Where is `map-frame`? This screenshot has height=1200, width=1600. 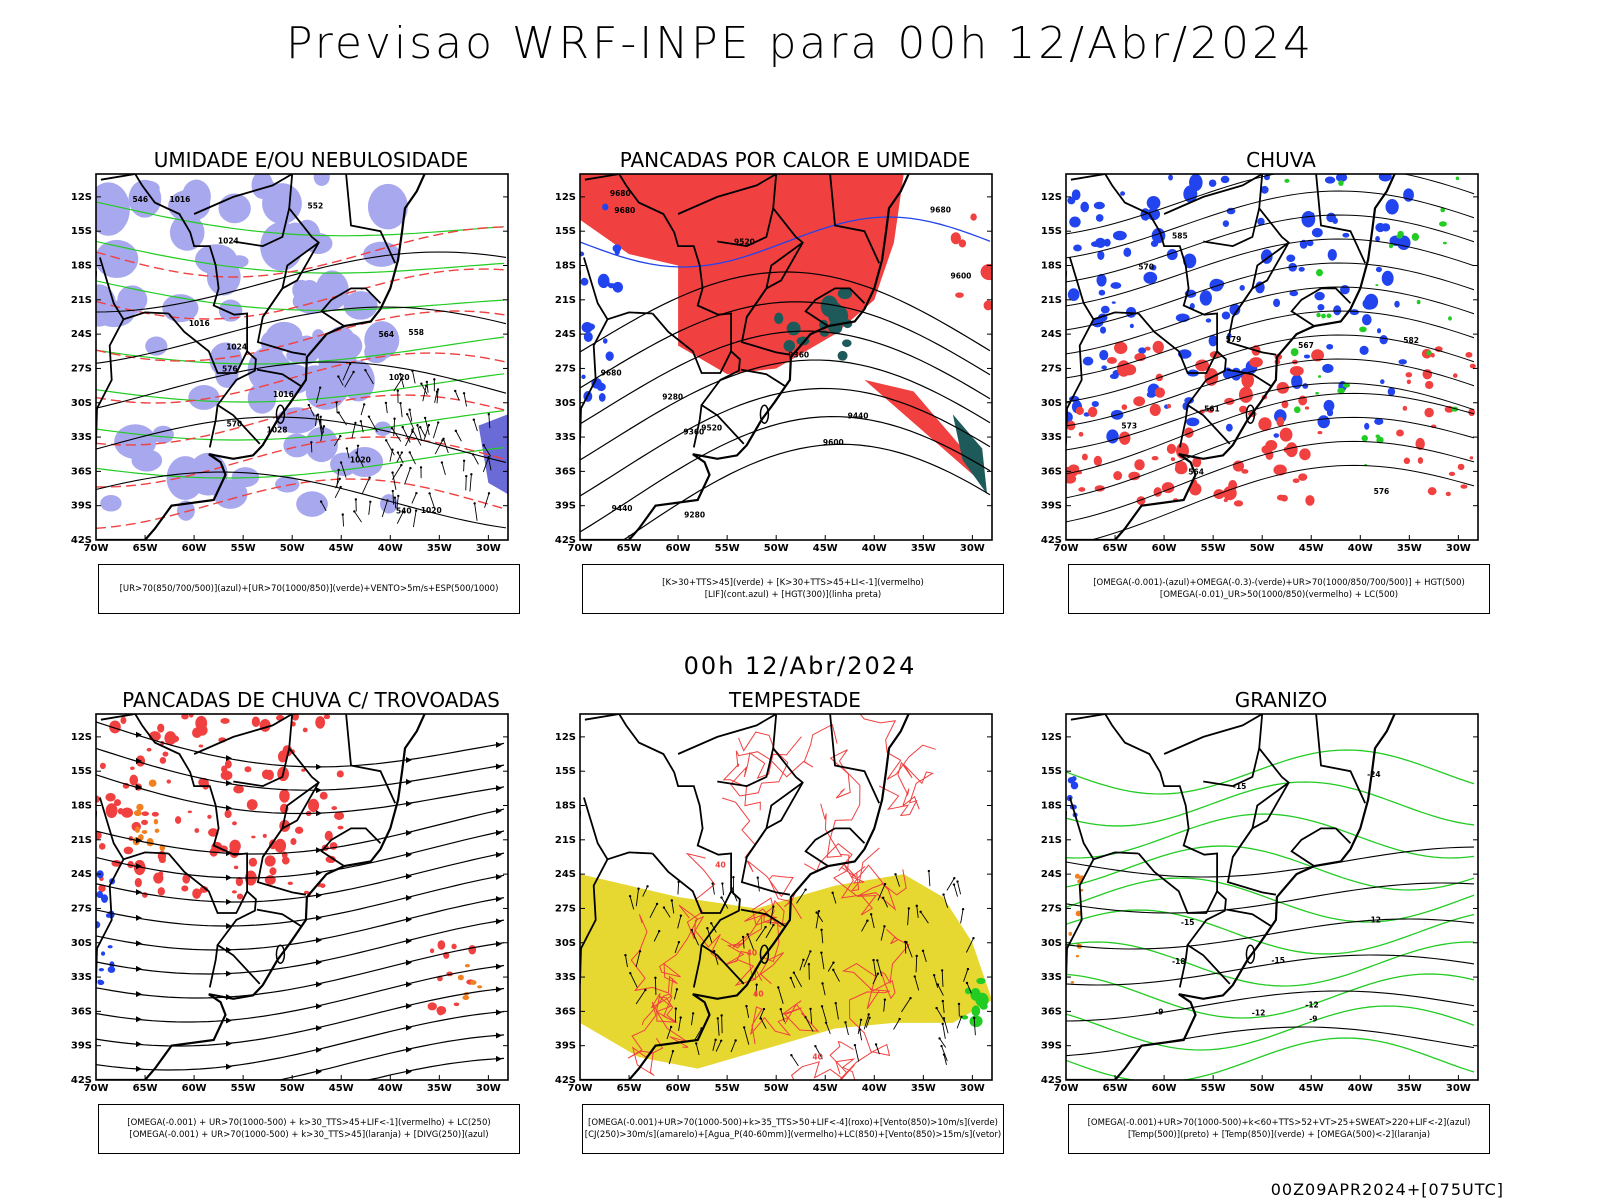 map-frame is located at coordinates (302, 897).